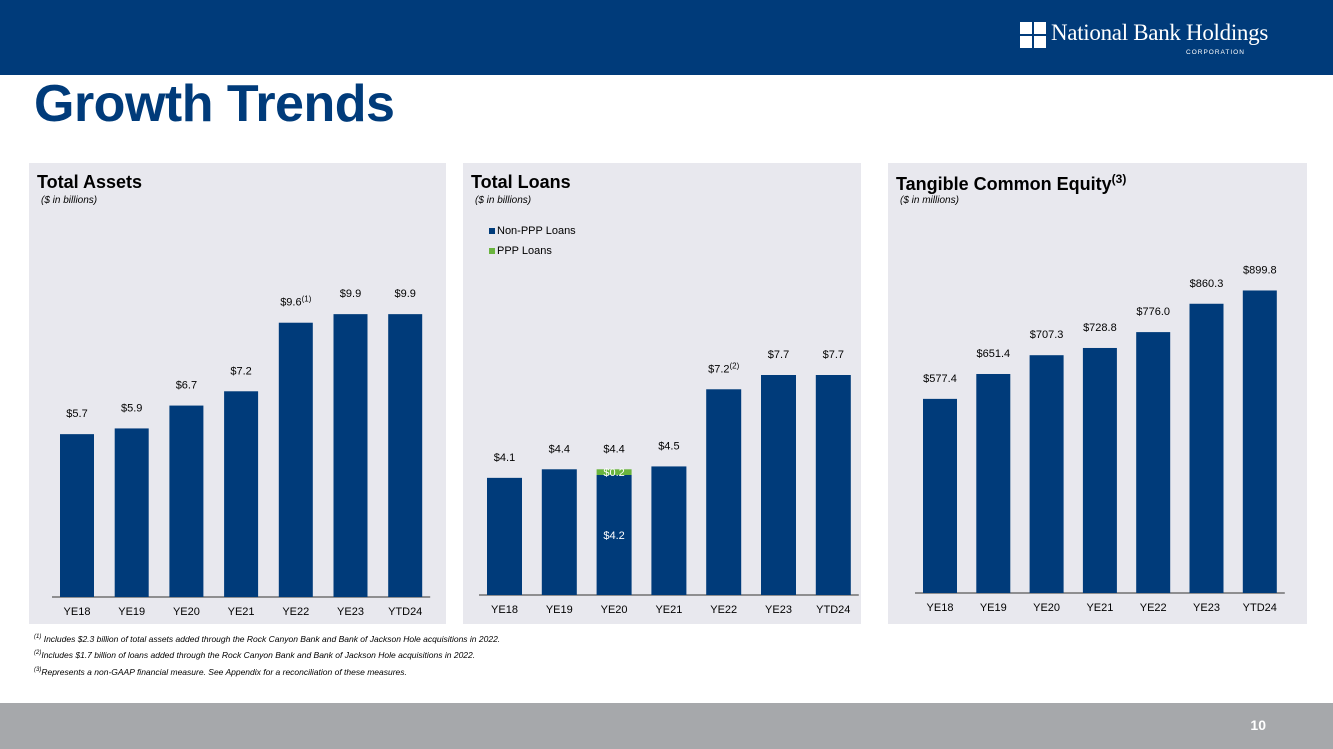 The height and width of the screenshot is (749, 1333). I want to click on logo-name: National Bank Holdings, so click(1159, 32).